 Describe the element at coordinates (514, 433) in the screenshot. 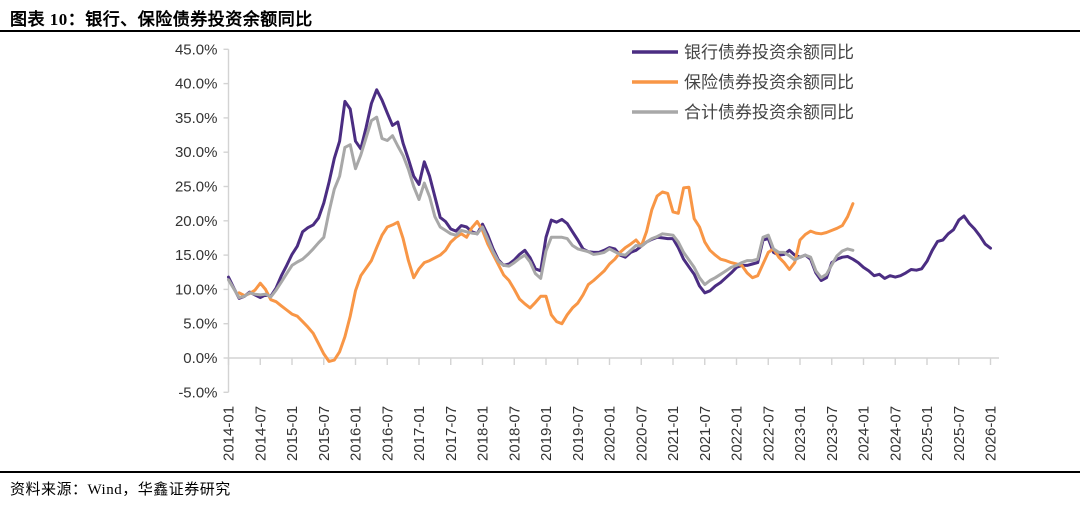

I see `x-axis-label: 2018-07` at that location.